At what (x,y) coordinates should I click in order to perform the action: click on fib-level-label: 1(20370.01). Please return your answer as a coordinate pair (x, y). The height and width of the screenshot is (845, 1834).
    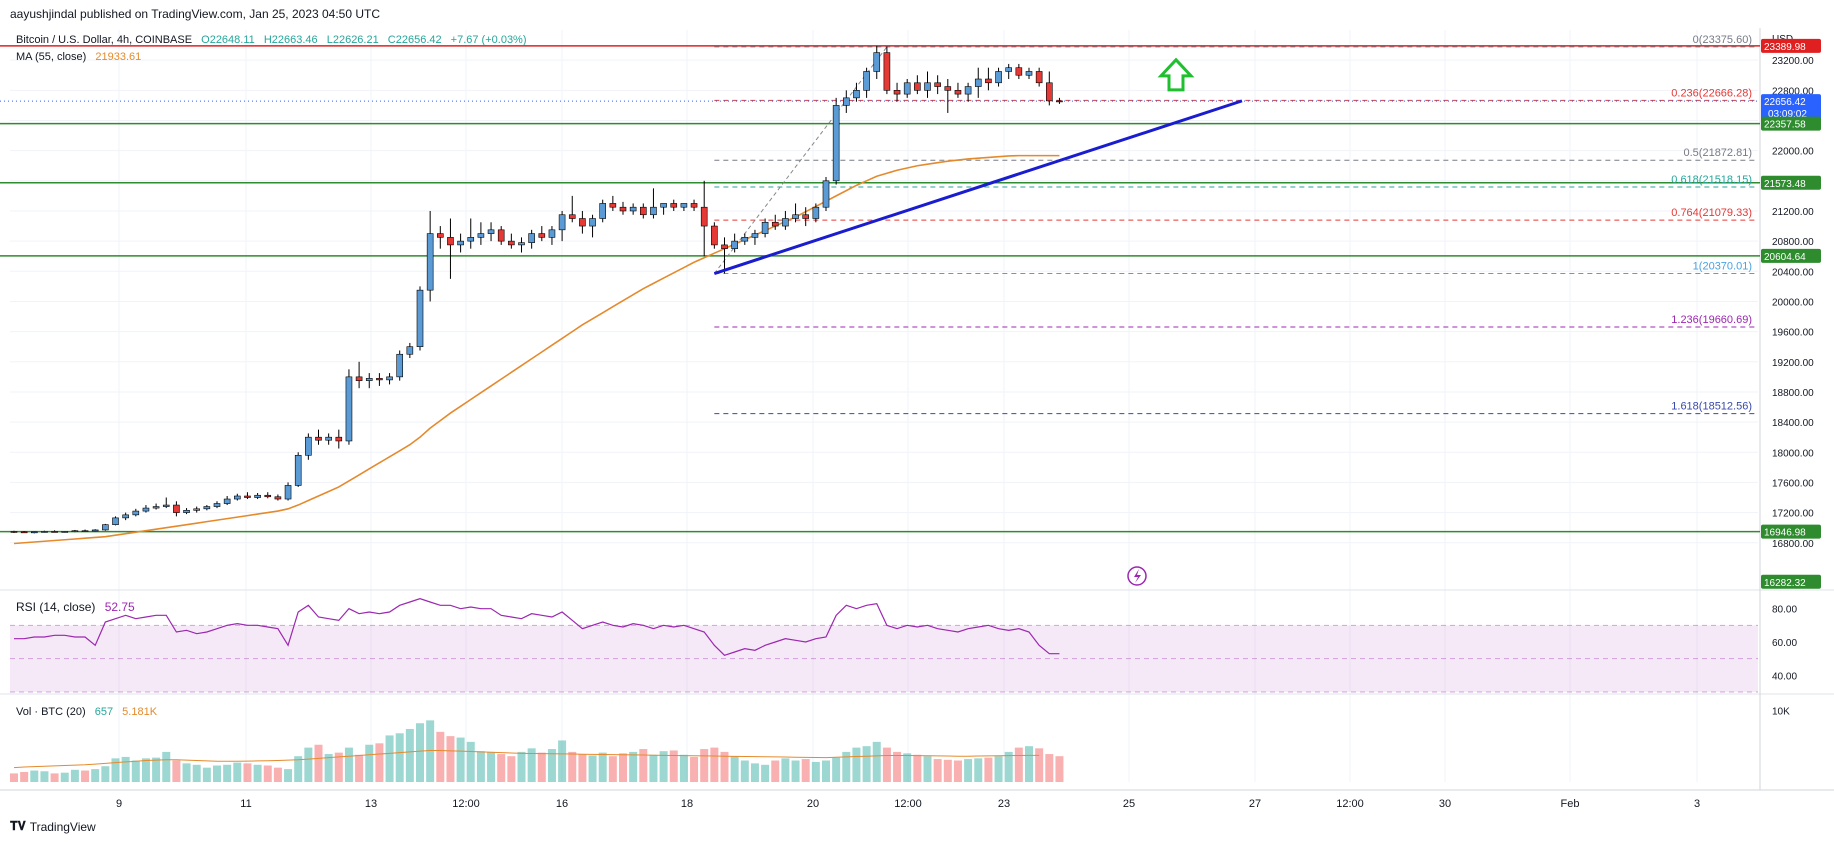
    Looking at the image, I should click on (1722, 267).